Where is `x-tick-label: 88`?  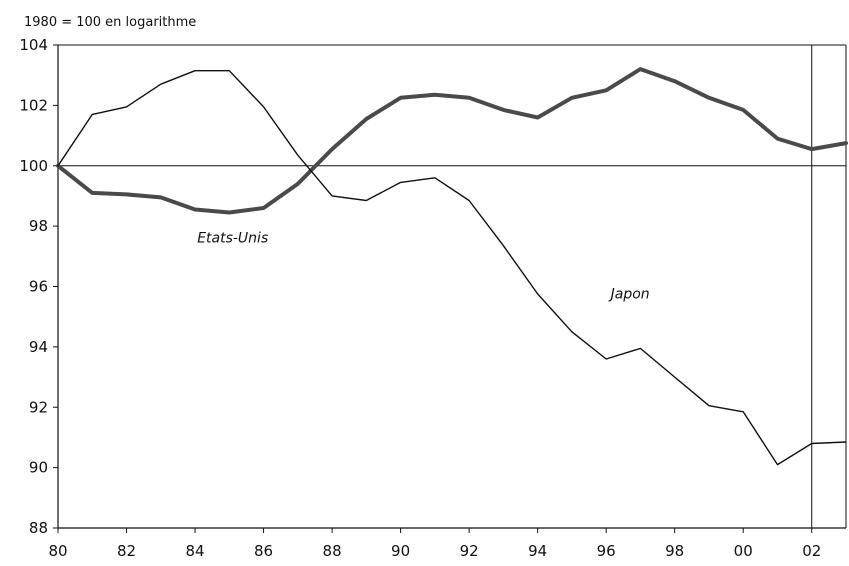 x-tick-label: 88 is located at coordinates (332, 551).